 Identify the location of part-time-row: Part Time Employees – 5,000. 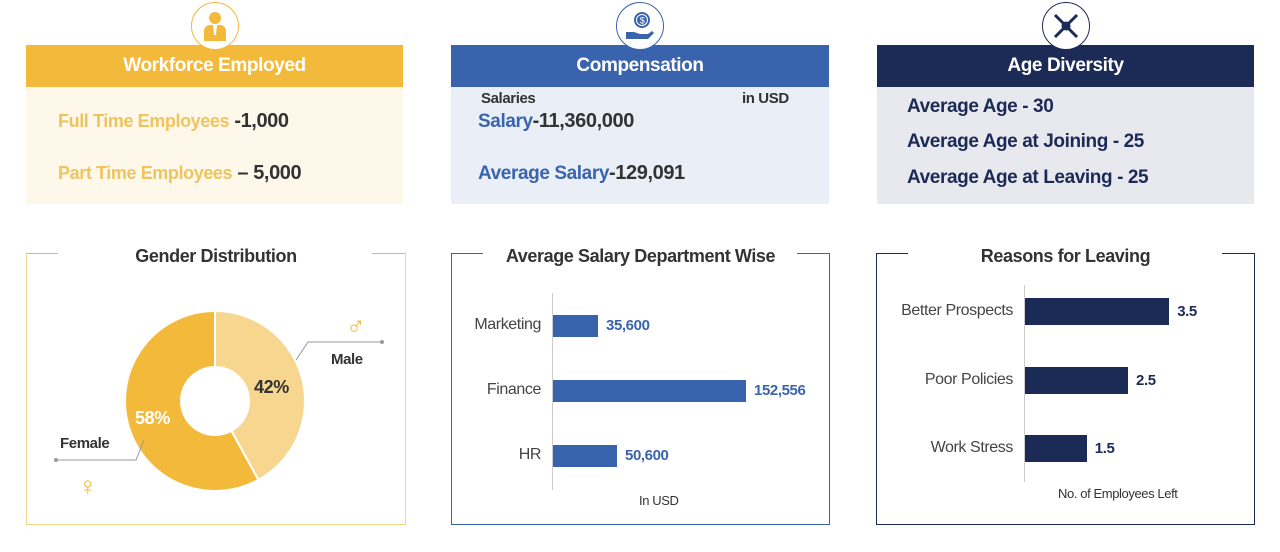
(180, 173).